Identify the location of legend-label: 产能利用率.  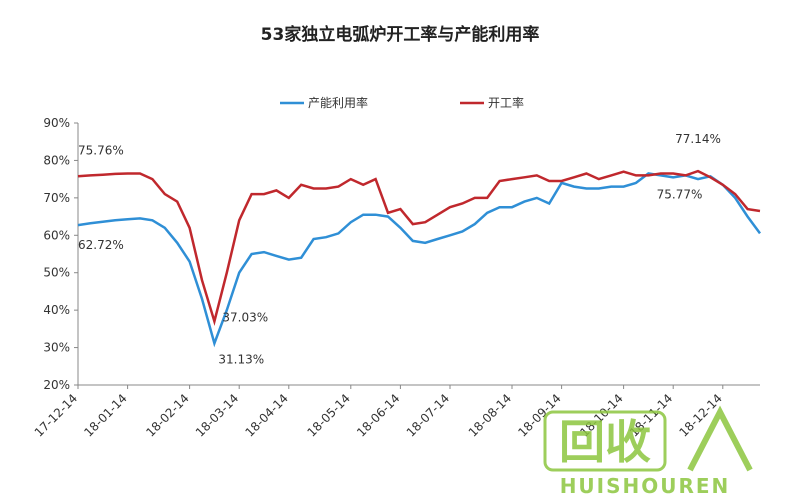
(338, 102).